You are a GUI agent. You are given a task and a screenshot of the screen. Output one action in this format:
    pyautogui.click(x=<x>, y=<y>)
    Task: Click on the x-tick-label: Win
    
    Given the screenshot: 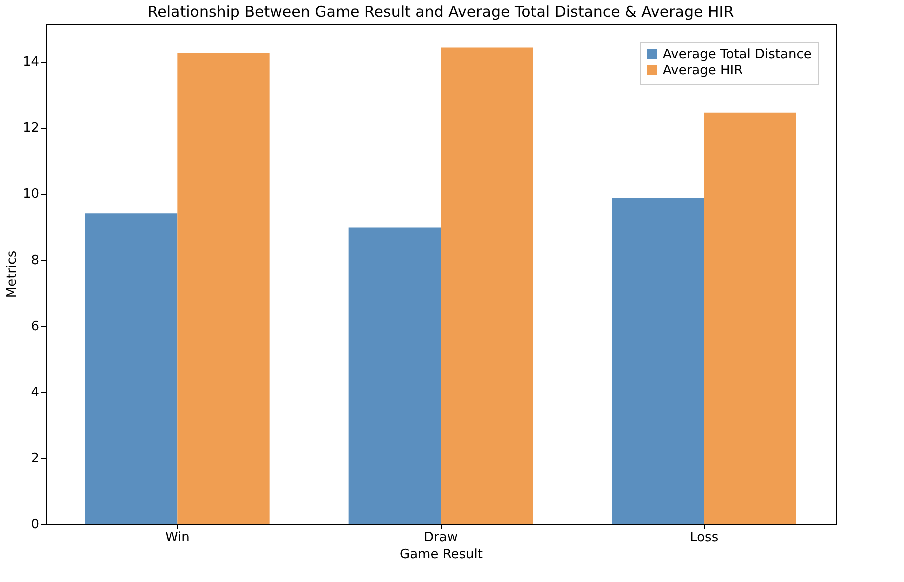 What is the action you would take?
    pyautogui.click(x=177, y=538)
    